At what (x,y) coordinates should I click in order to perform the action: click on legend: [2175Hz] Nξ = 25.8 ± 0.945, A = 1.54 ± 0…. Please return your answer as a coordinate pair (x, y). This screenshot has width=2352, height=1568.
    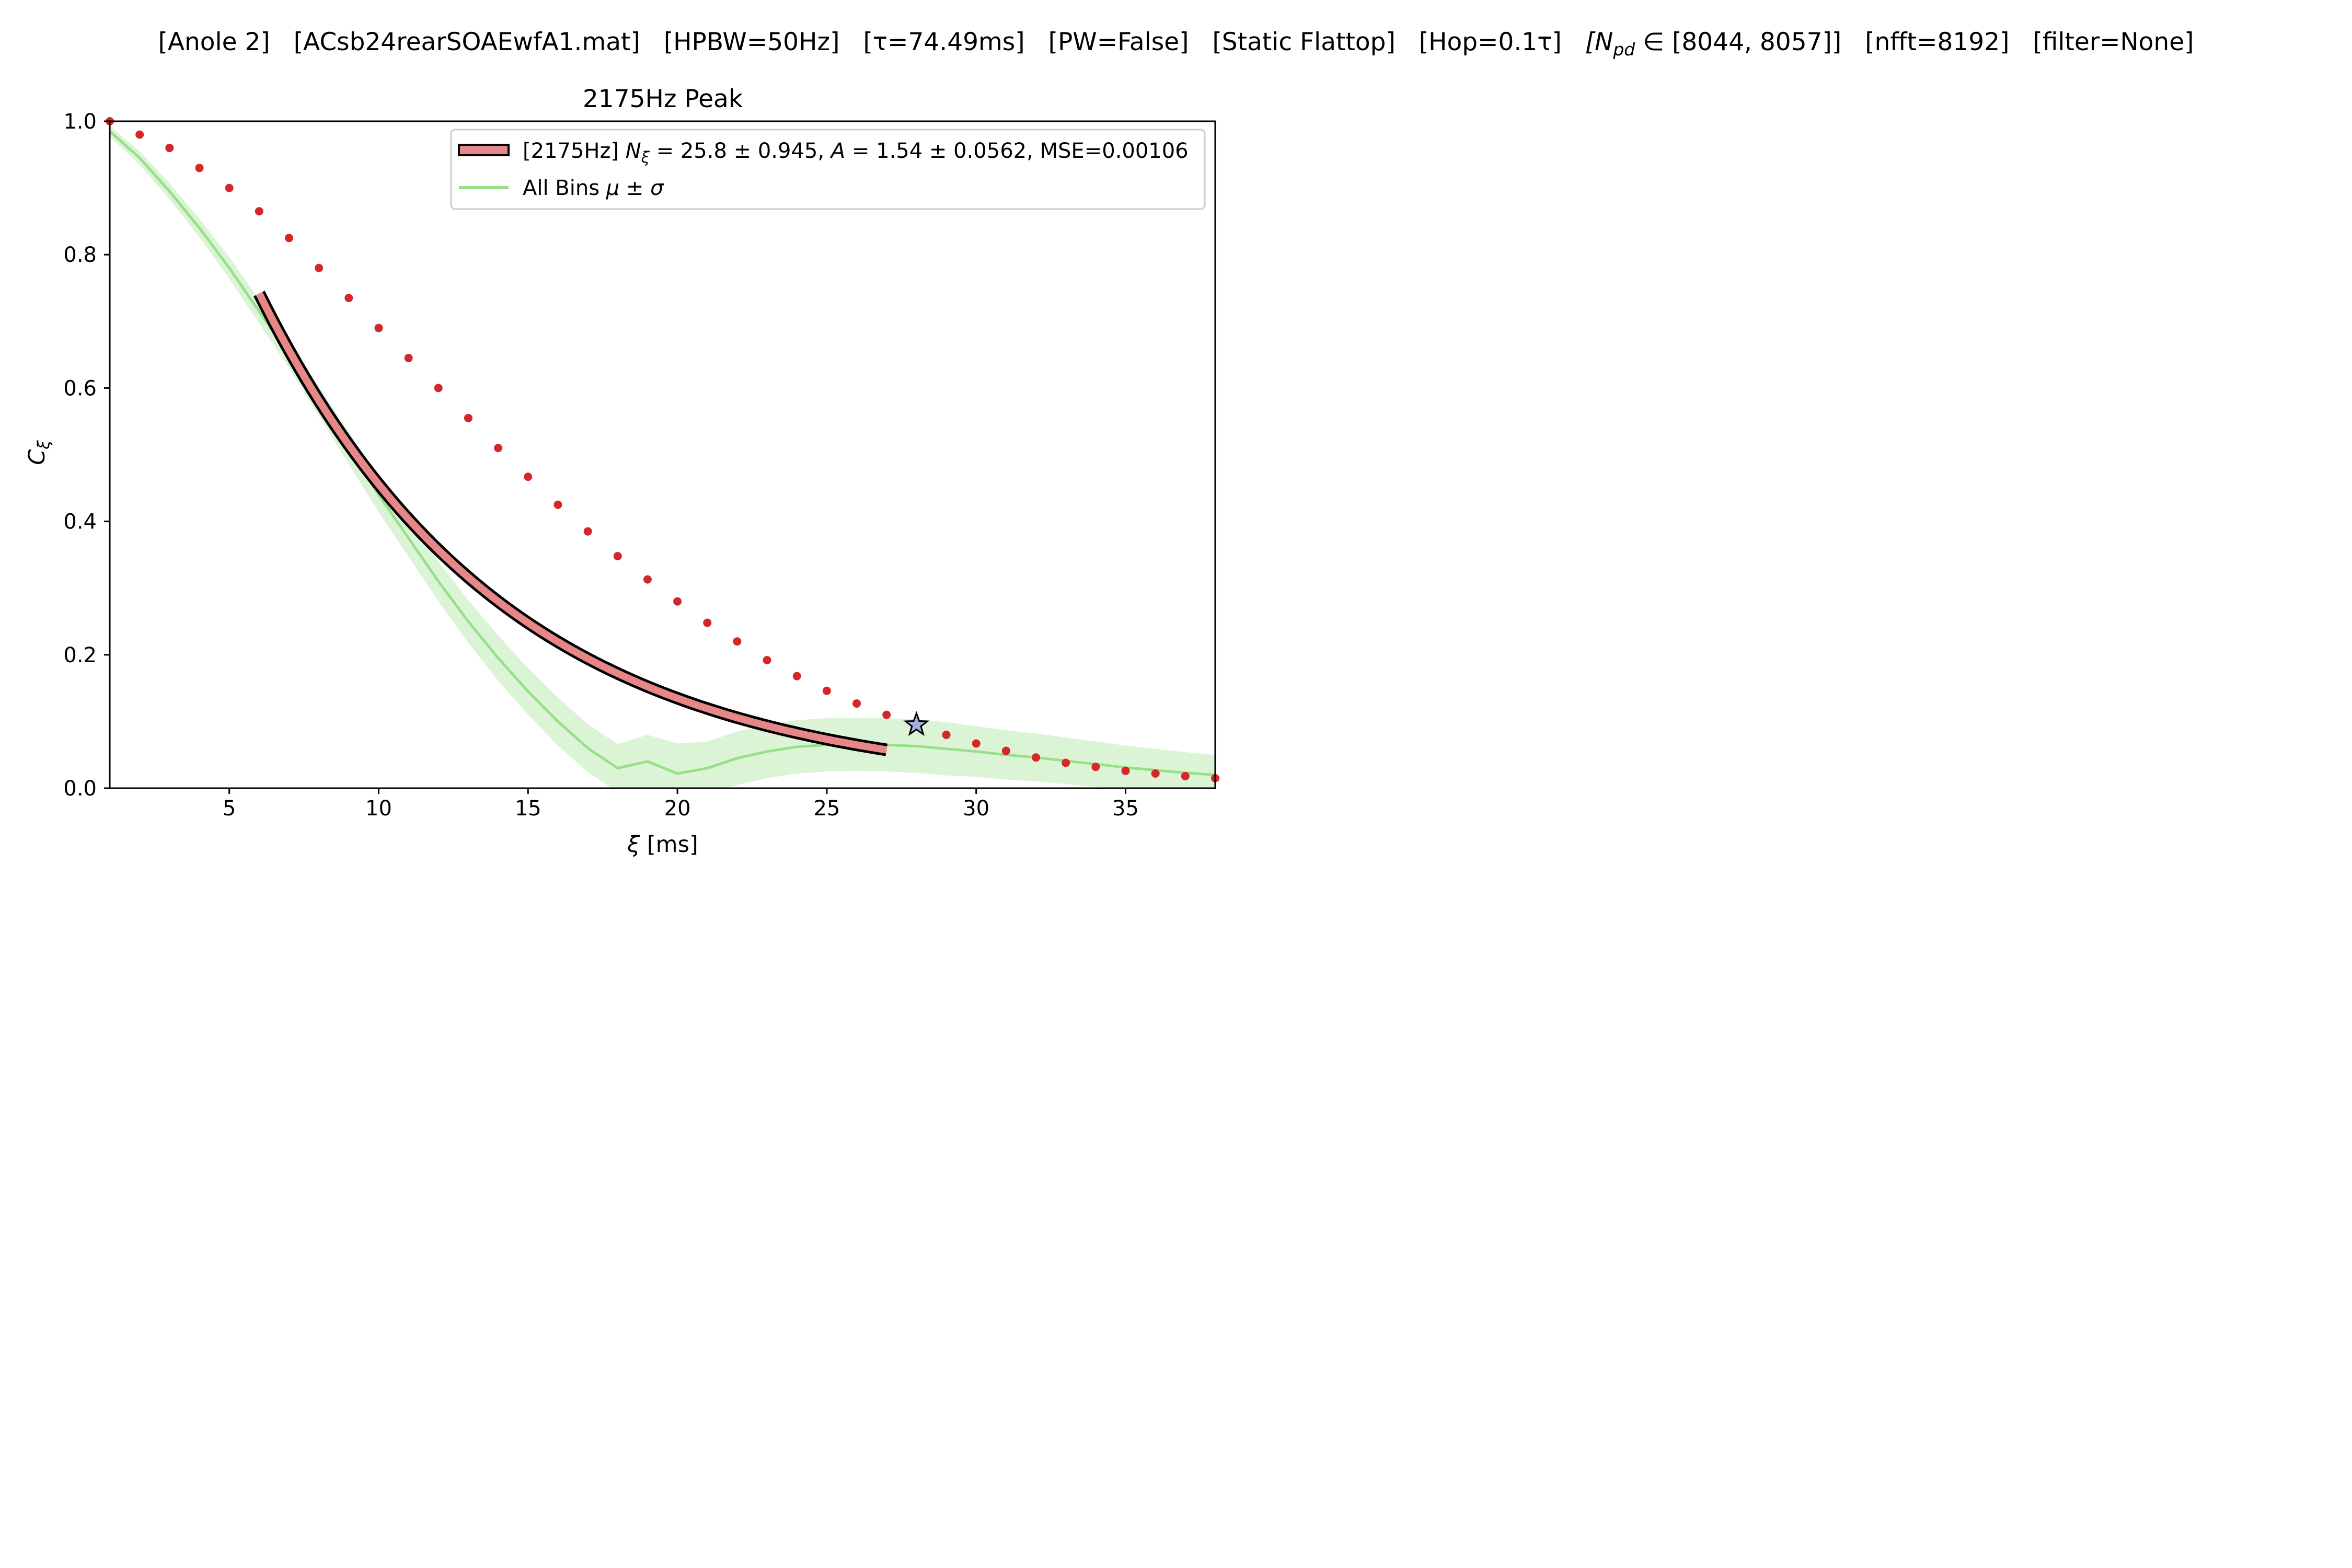
    Looking at the image, I should click on (828, 169).